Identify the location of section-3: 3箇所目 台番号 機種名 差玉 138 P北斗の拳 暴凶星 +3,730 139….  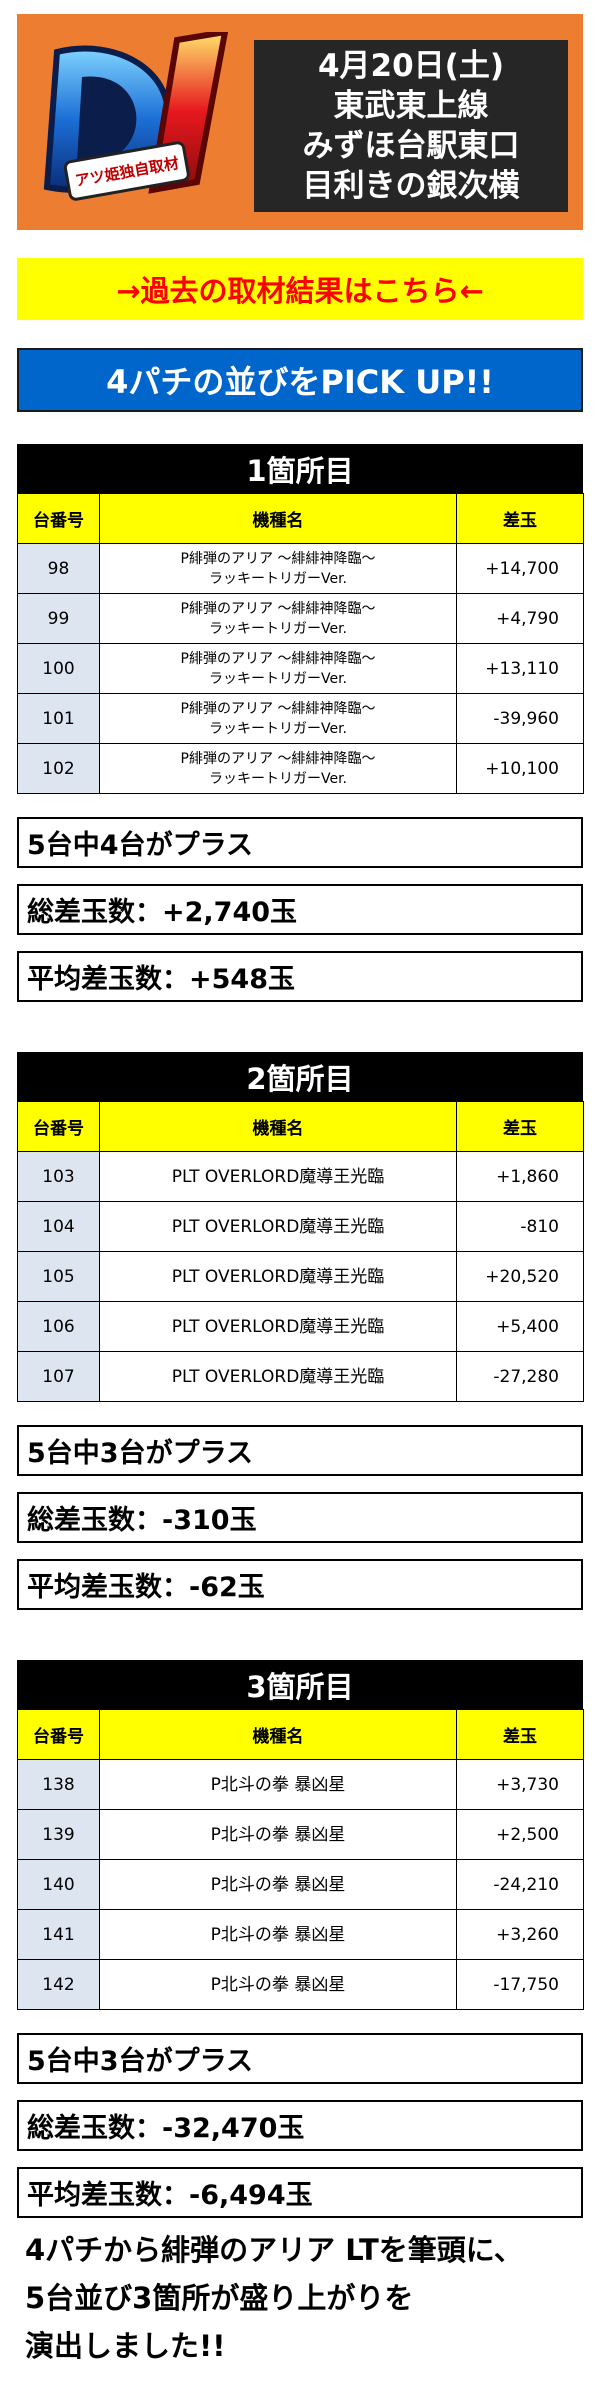
(300, 1835).